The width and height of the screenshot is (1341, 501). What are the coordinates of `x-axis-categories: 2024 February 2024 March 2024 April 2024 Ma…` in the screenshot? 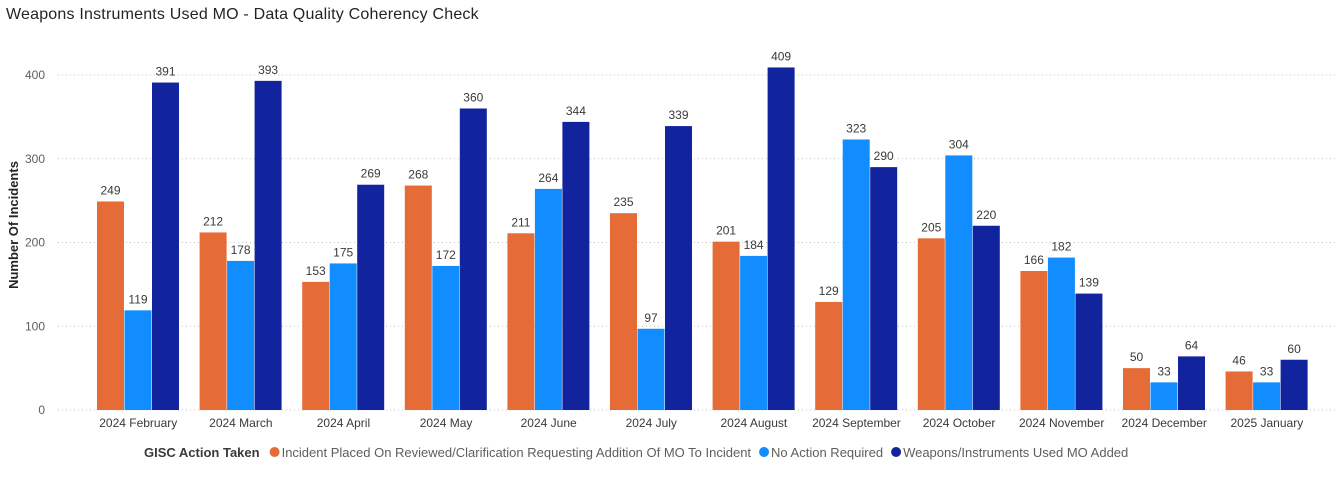 It's located at (701, 423).